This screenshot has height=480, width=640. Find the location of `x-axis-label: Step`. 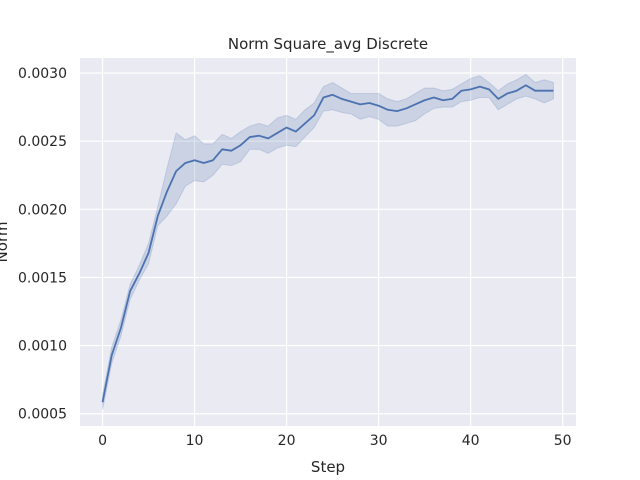

x-axis-label: Step is located at coordinates (328, 467).